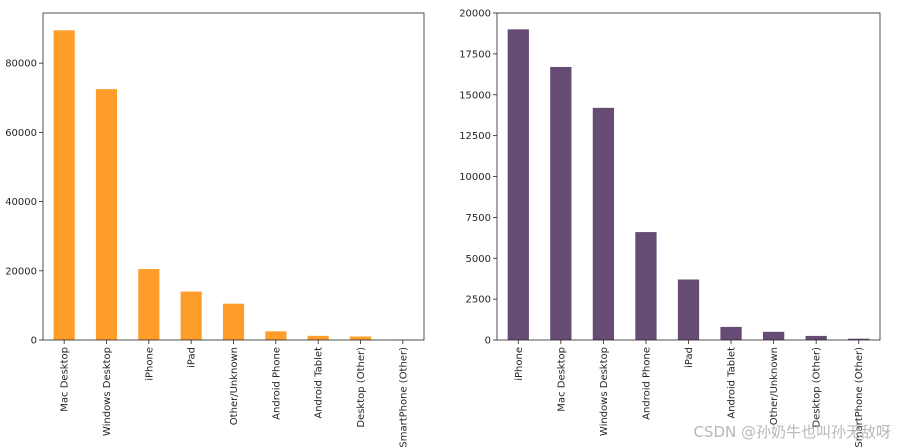 Image resolution: width=905 pixels, height=448 pixels. I want to click on y-tick-label: 80000, so click(21, 64).